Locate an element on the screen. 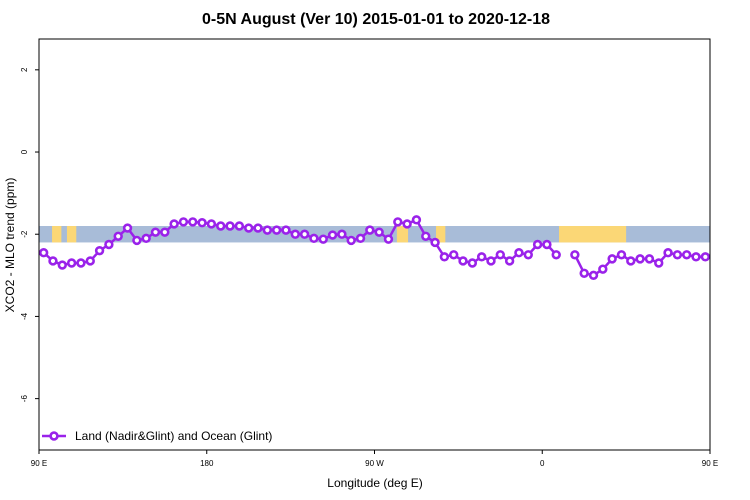 The width and height of the screenshot is (750, 500). x-tick-label: 90 W is located at coordinates (374, 463).